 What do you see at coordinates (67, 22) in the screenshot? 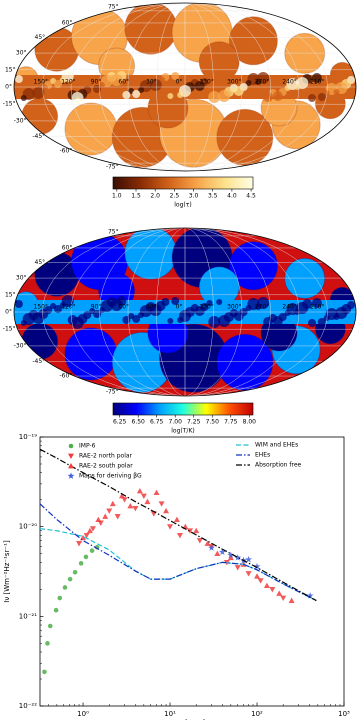
I see `latitude-label: 60°` at bounding box center [67, 22].